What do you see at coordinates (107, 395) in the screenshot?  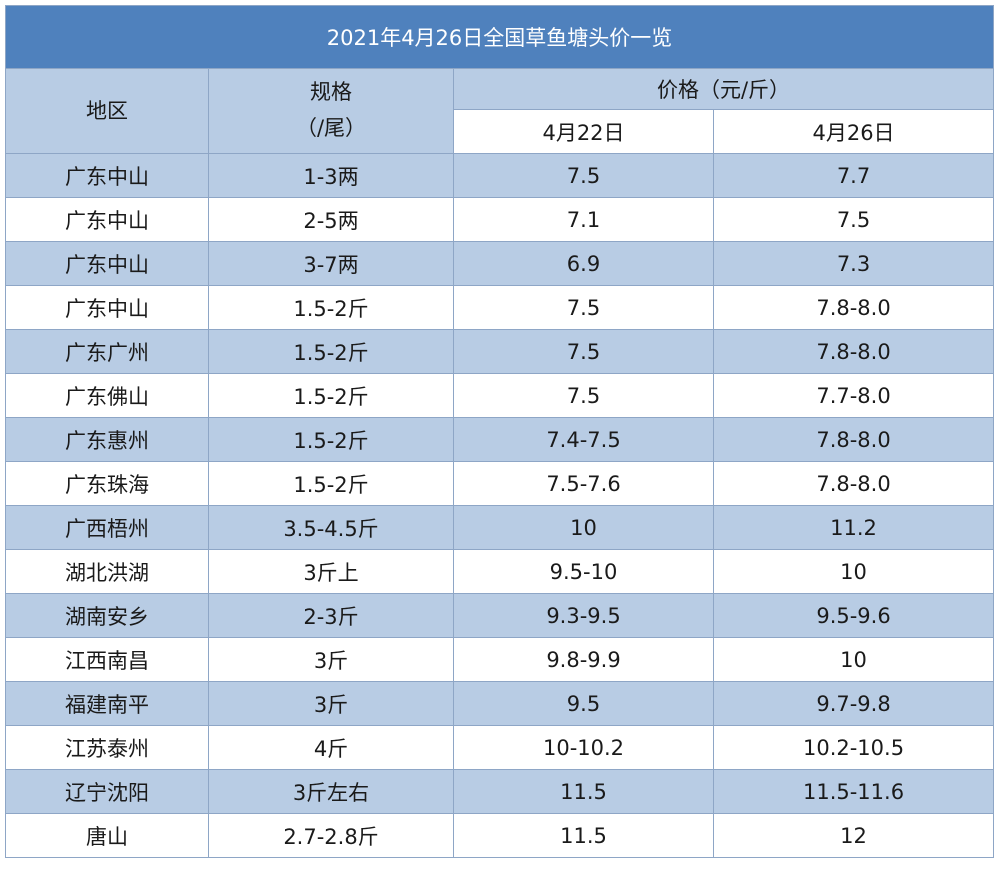 I see `cell-region: 广东佛山` at bounding box center [107, 395].